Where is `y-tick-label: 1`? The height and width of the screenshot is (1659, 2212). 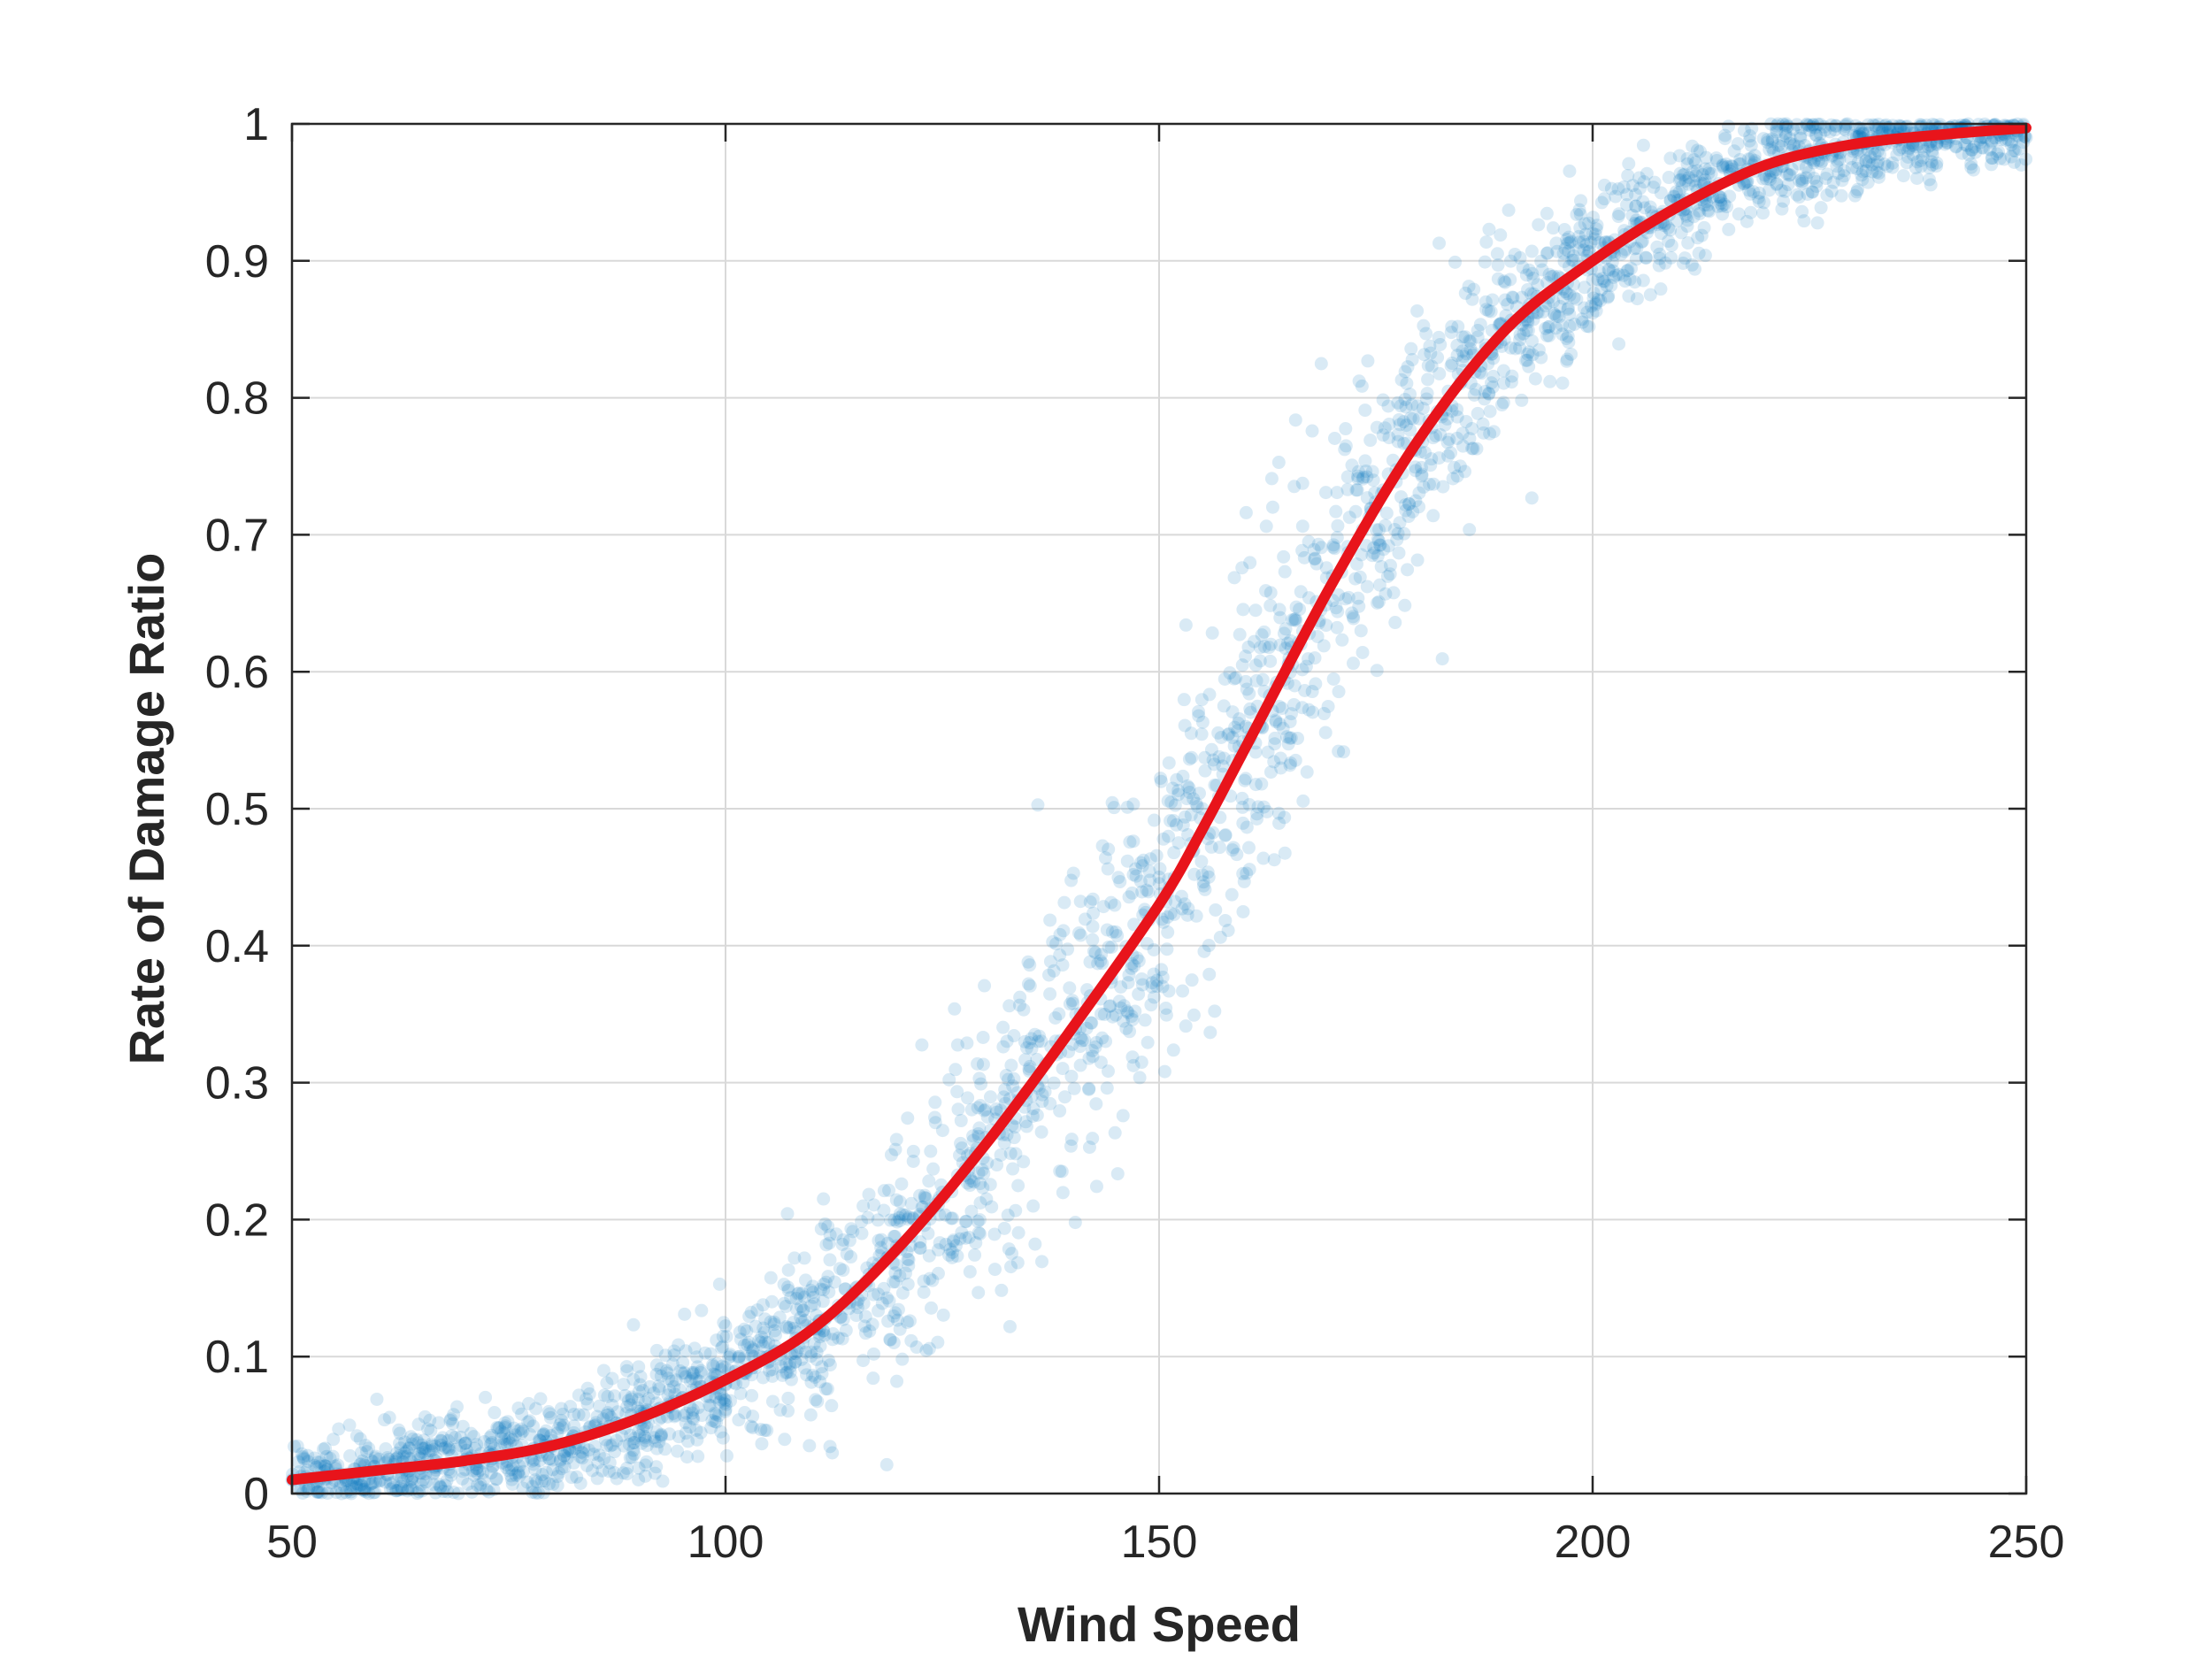 y-tick-label: 1 is located at coordinates (256, 125).